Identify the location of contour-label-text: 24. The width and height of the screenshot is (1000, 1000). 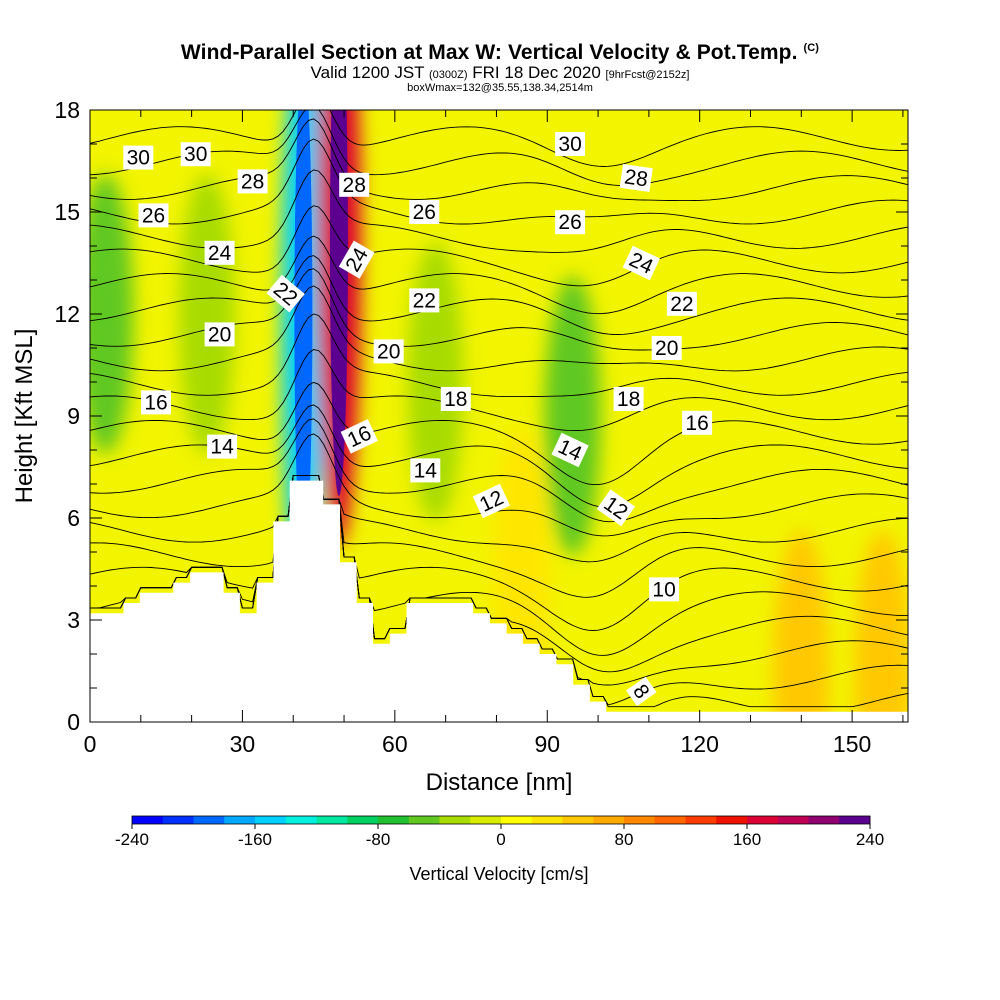
(220, 253).